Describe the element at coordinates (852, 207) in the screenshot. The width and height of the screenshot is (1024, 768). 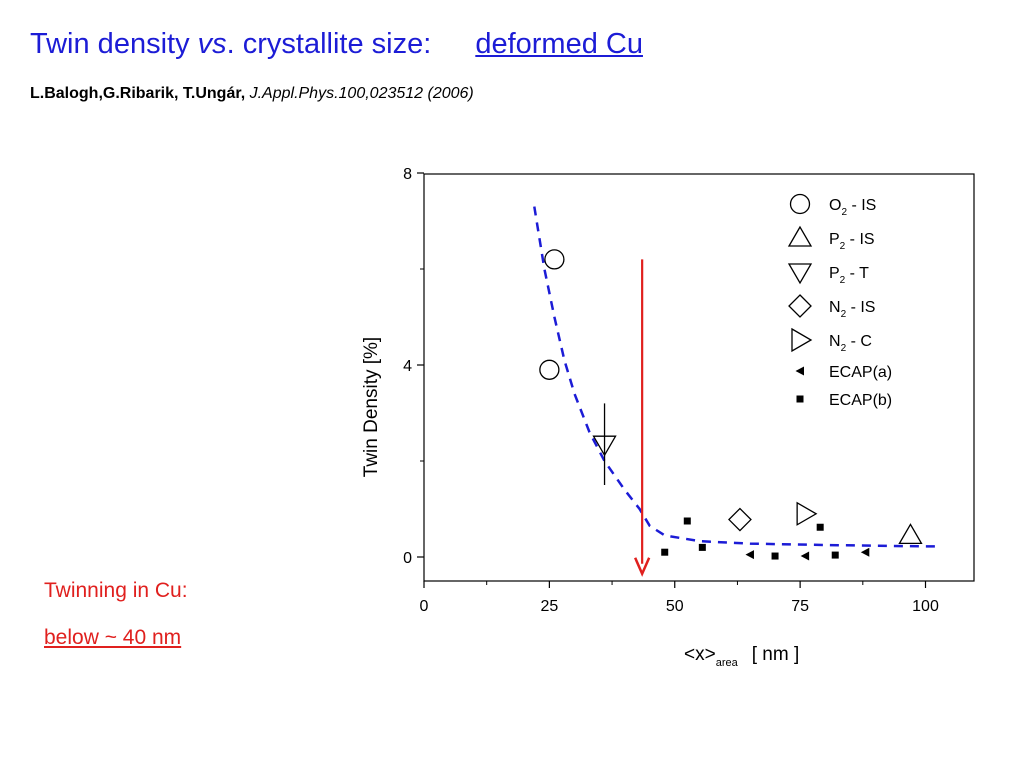
I see `legend-label-o2-is: O2 - IS` at that location.